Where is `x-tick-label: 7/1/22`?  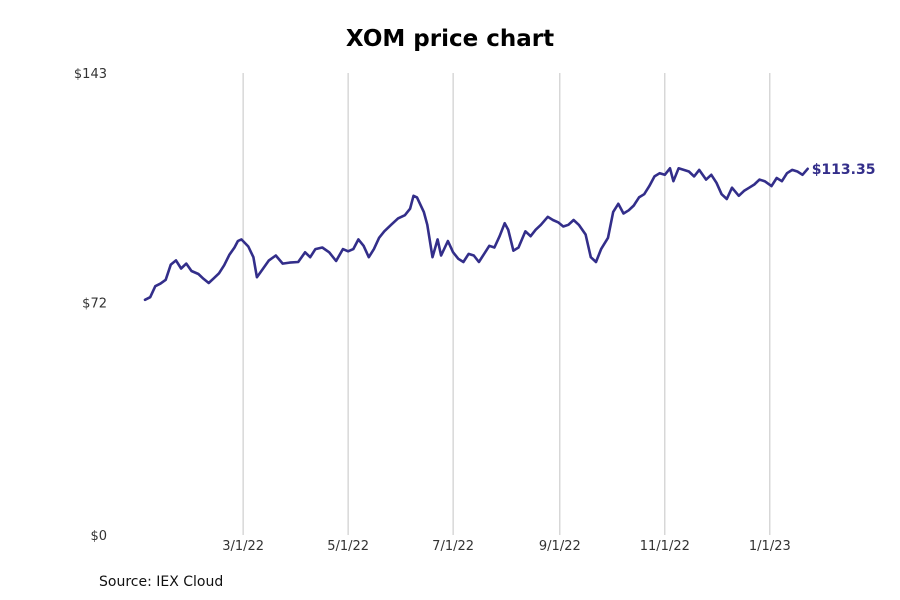
x-tick-label: 7/1/22 is located at coordinates (453, 546).